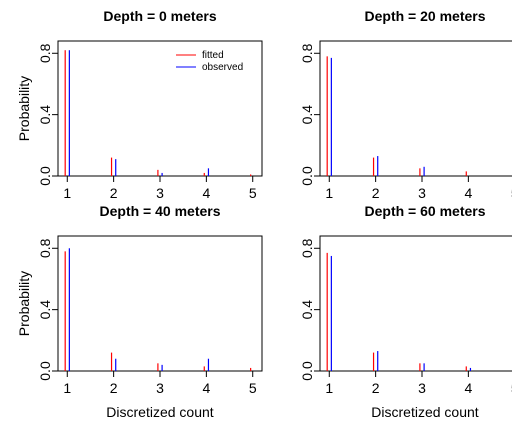 The image size is (512, 427). I want to click on chart-title: Depth = 20 meters, so click(425, 16).